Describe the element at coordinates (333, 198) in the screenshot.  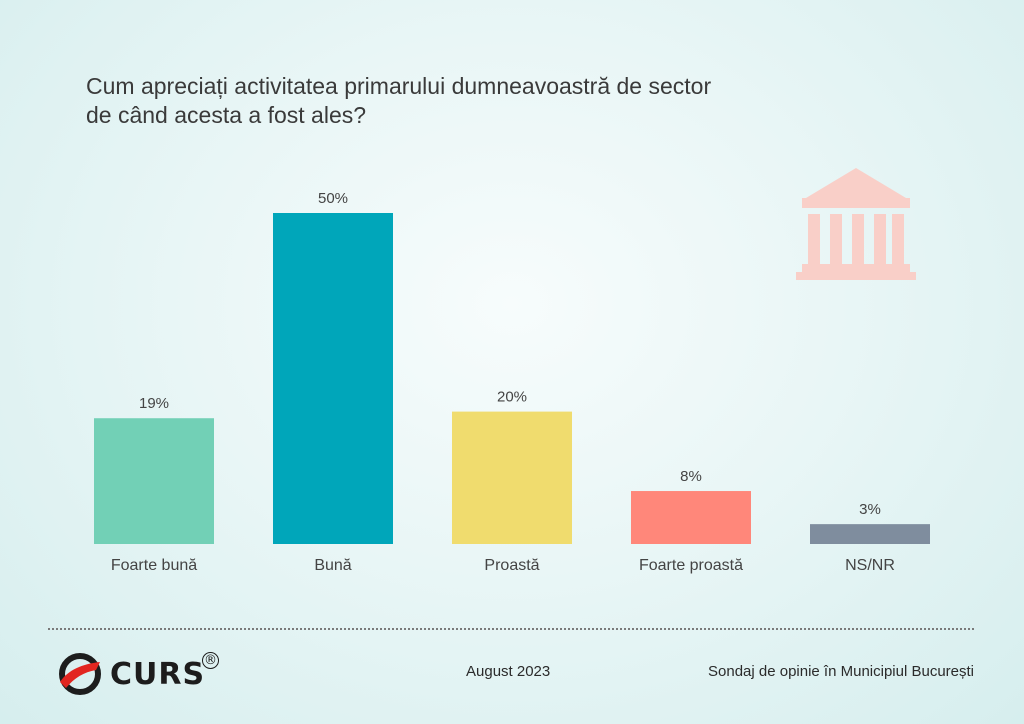
I see `bar-value-label-2: 50%` at that location.